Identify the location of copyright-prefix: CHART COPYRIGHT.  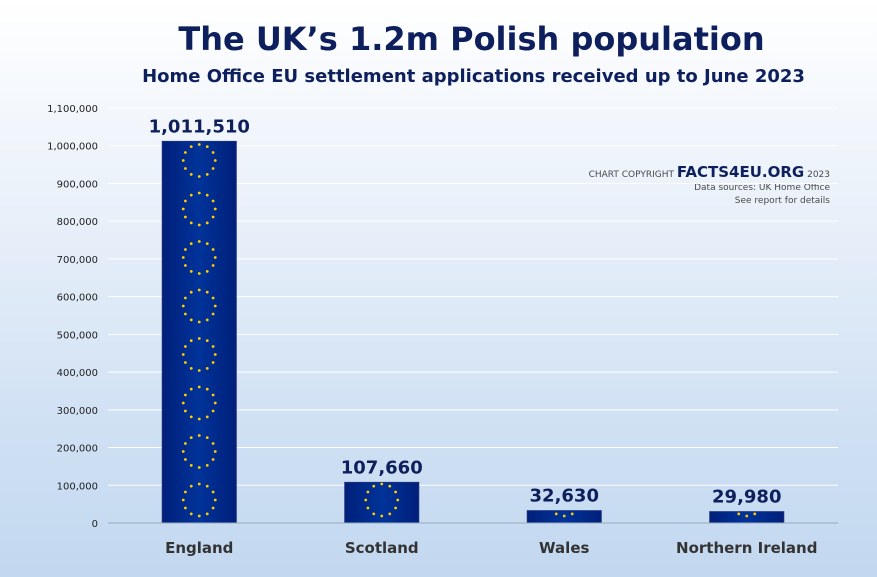
(632, 175).